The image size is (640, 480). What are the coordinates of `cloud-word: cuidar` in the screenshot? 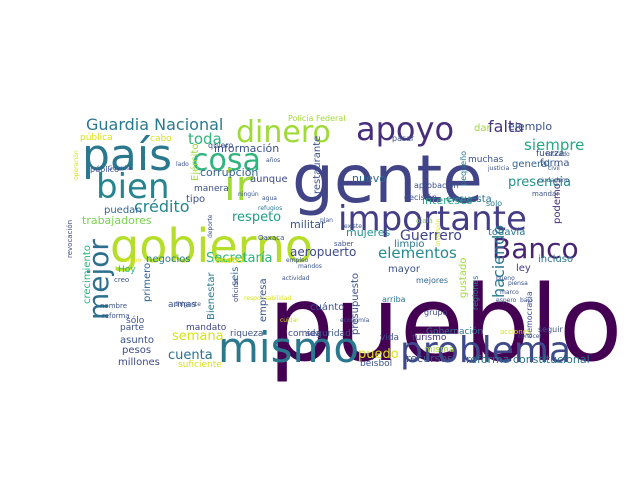 It's located at (289, 320).